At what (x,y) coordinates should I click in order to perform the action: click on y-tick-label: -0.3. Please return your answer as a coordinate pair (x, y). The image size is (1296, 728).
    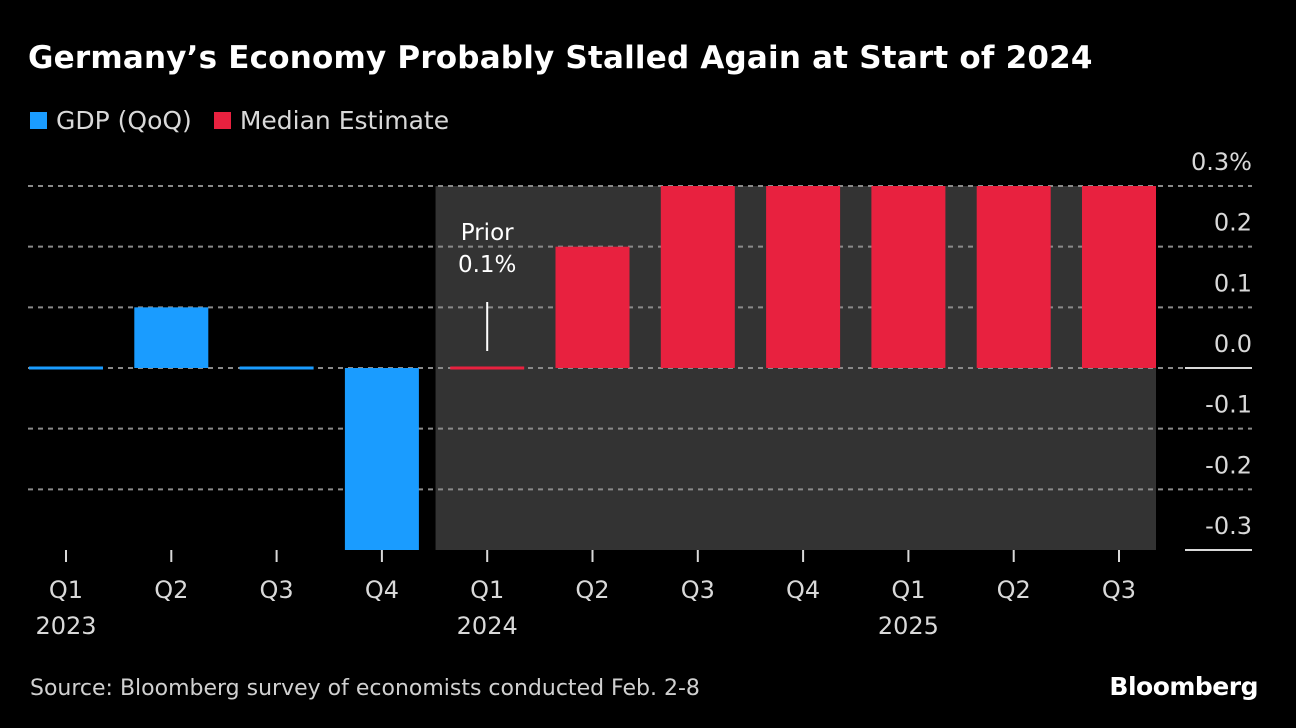
    Looking at the image, I should click on (1228, 526).